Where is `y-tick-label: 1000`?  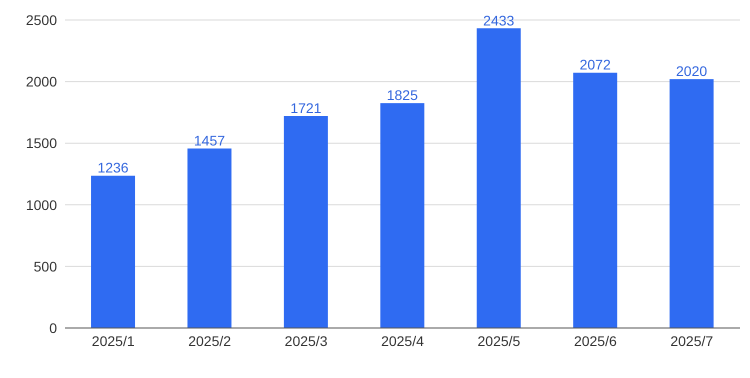
y-tick-label: 1000 is located at coordinates (42, 204).